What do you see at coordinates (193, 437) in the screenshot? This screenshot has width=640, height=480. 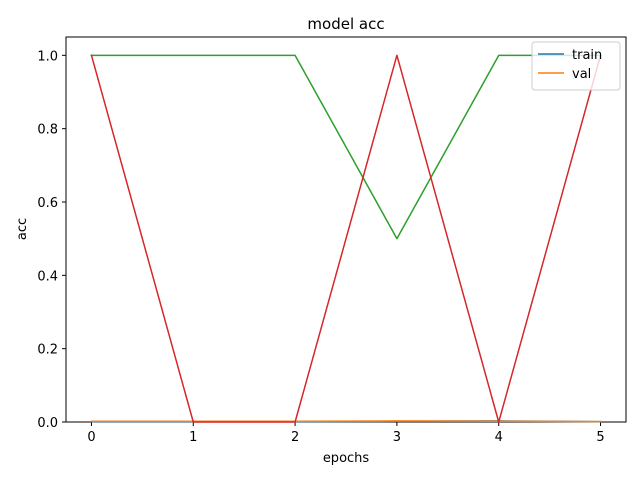 I see `x-tick-label: 1` at bounding box center [193, 437].